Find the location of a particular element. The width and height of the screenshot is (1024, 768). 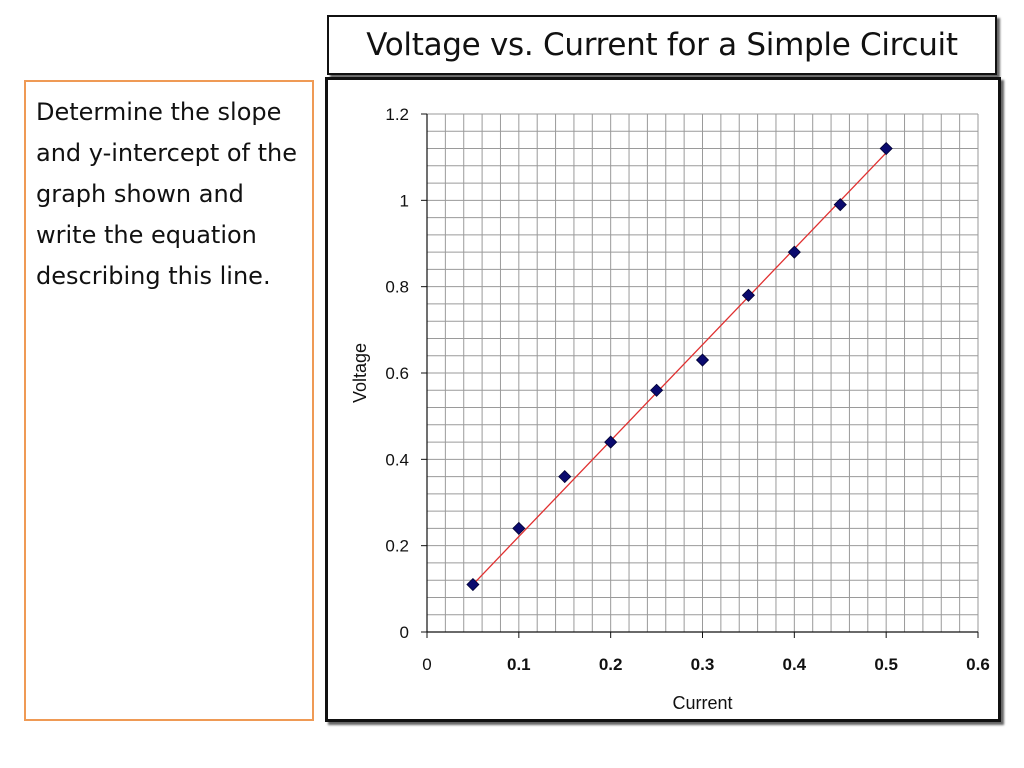

x-tick-label: 0.2 is located at coordinates (611, 664).